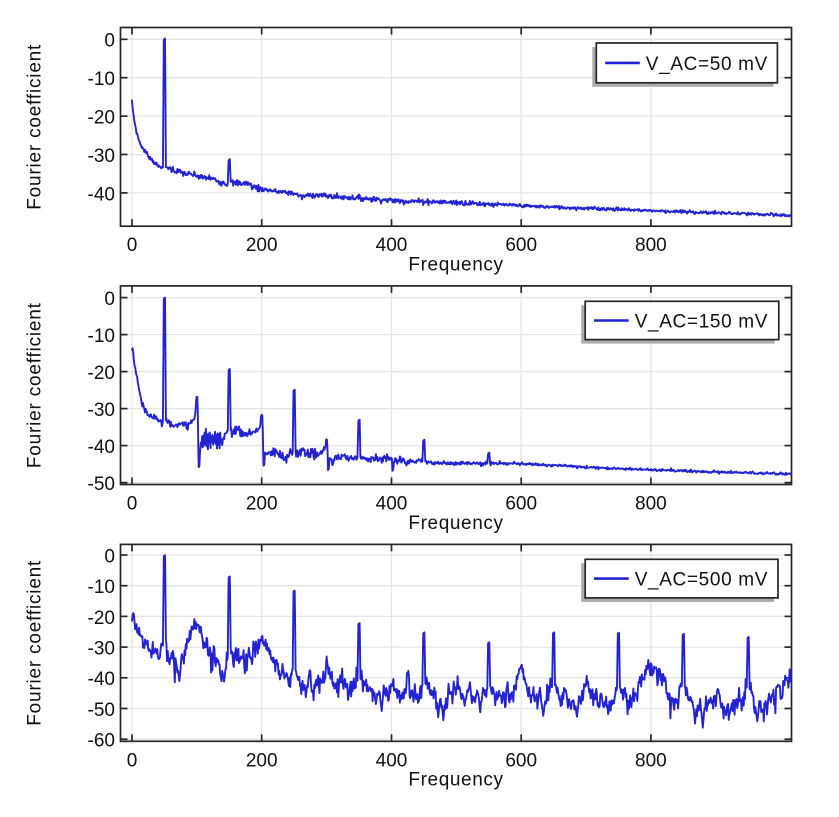 This screenshot has height=817, width=839. I want to click on svg-text: V_AC=500 mV, so click(701, 580).